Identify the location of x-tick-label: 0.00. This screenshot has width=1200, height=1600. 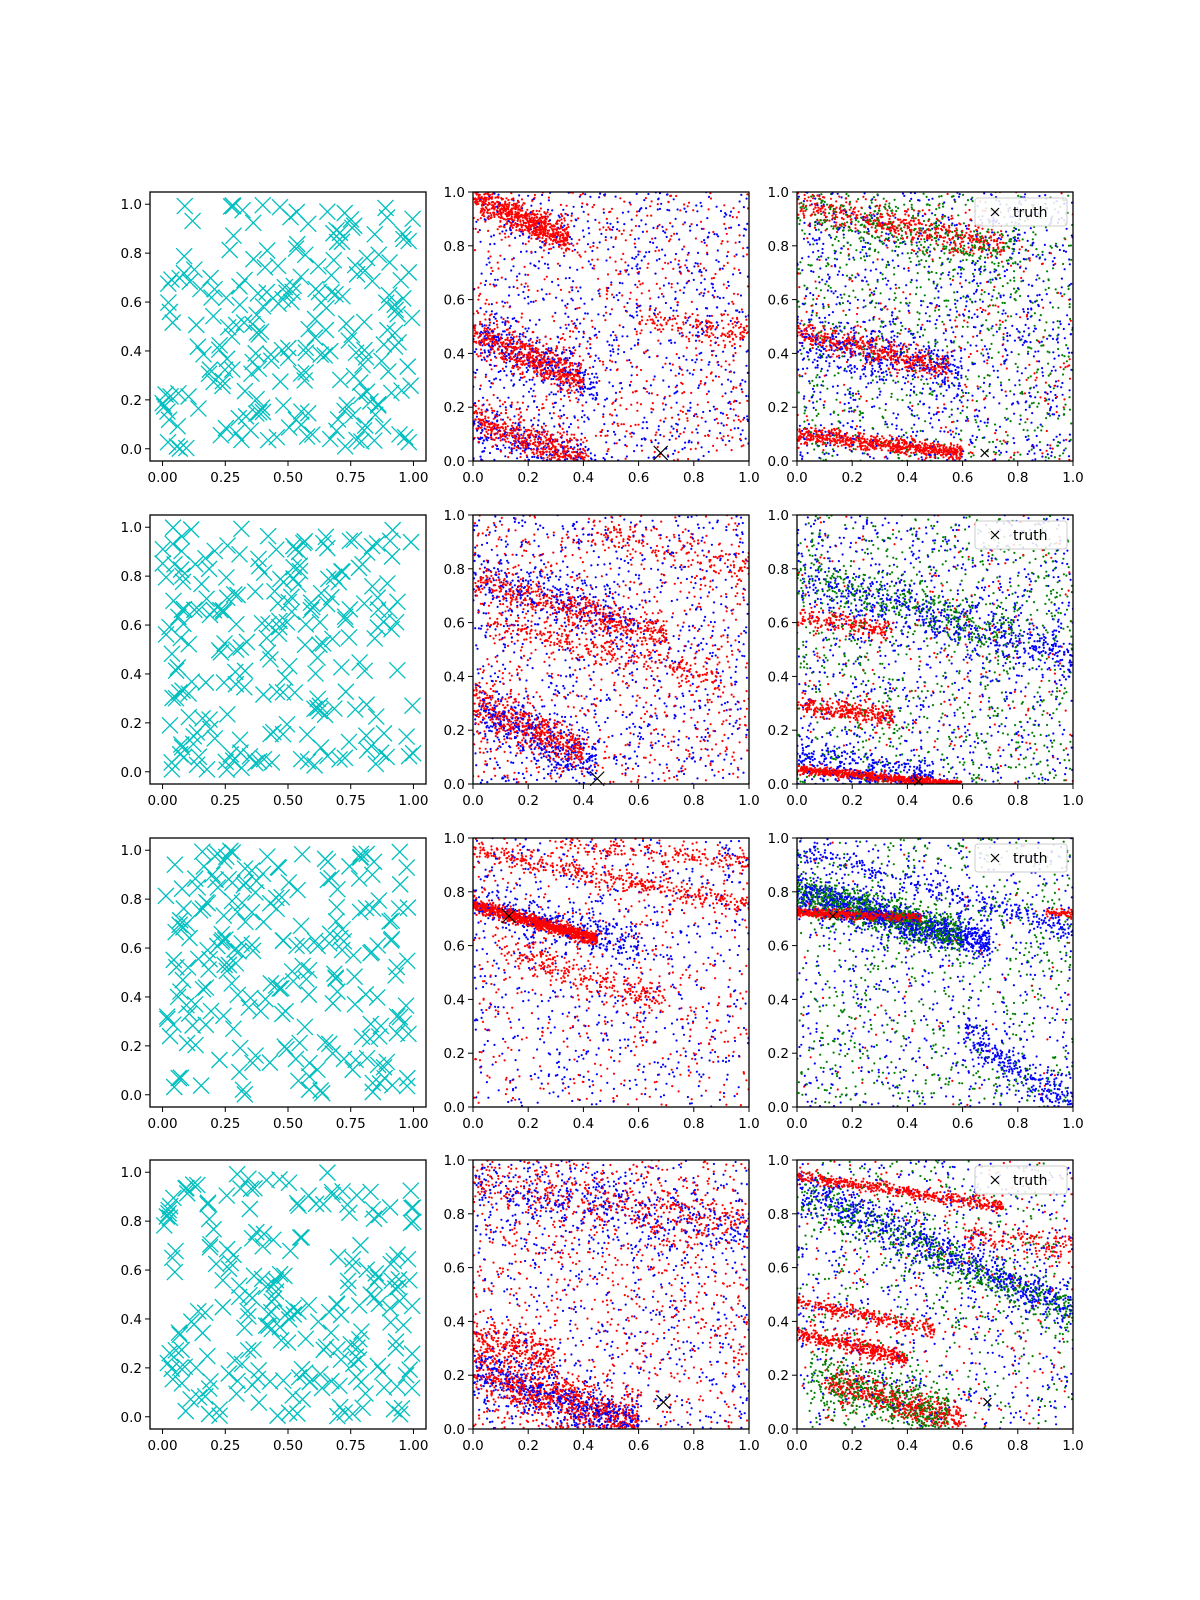
(163, 478).